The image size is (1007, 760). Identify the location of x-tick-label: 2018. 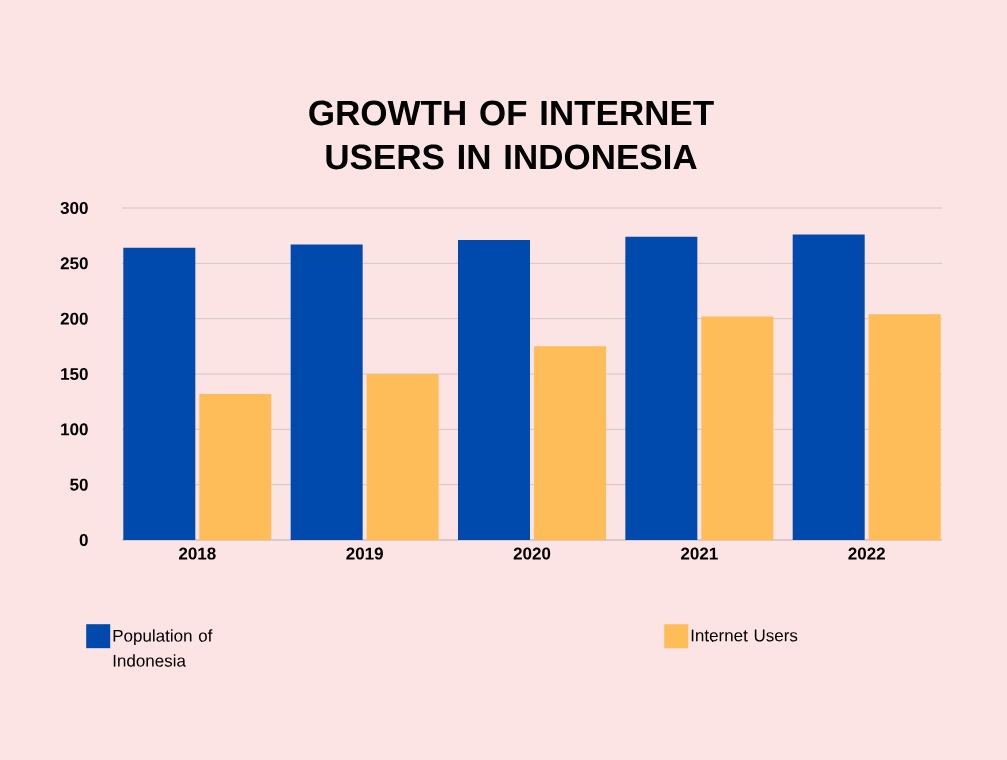
(197, 553).